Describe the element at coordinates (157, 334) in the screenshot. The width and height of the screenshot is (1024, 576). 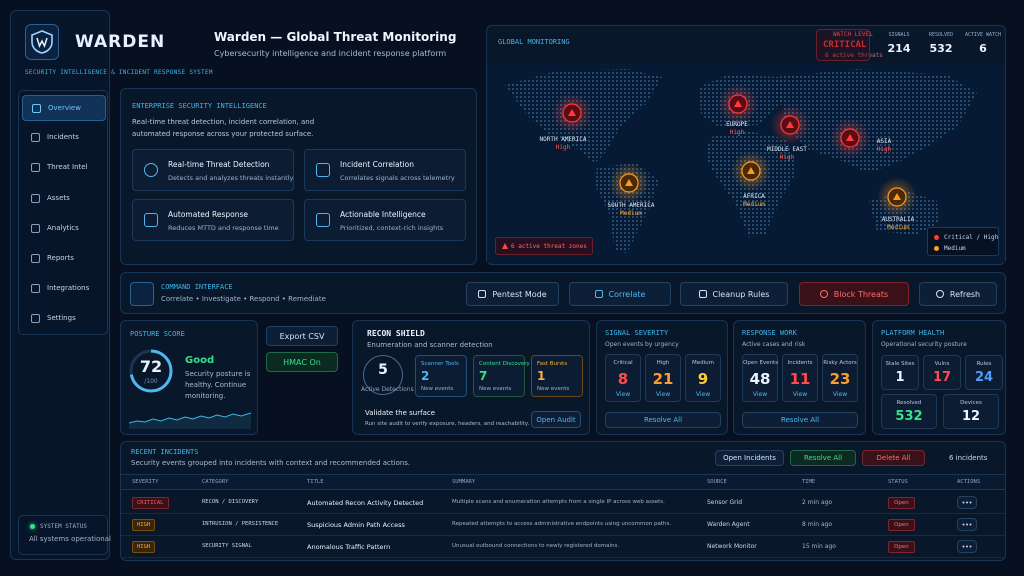
I see `posture-title: POSTURE SCORE` at that location.